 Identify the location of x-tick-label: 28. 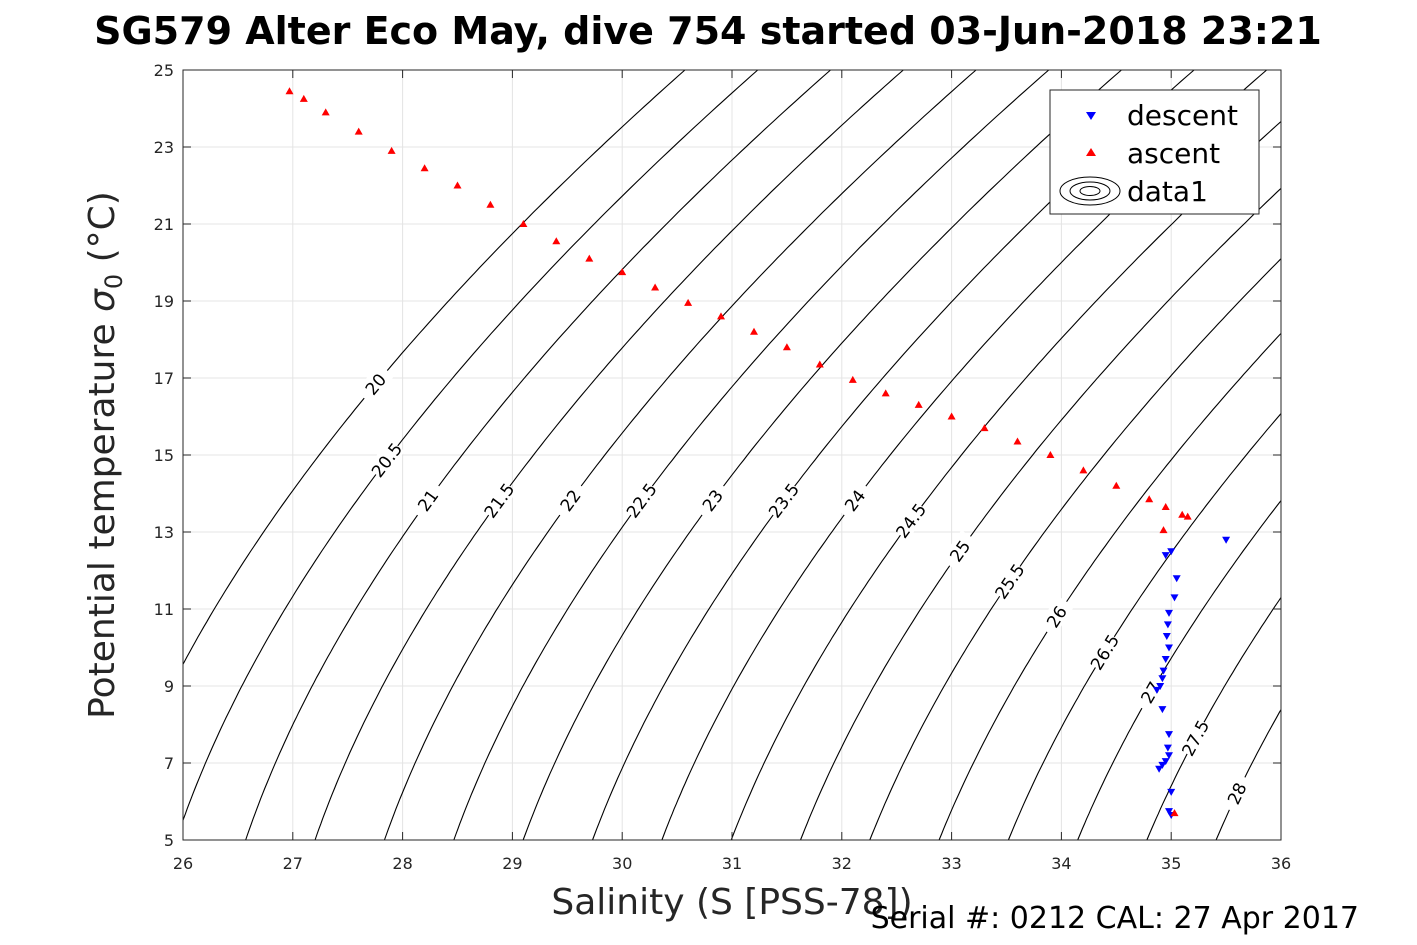
(402, 863).